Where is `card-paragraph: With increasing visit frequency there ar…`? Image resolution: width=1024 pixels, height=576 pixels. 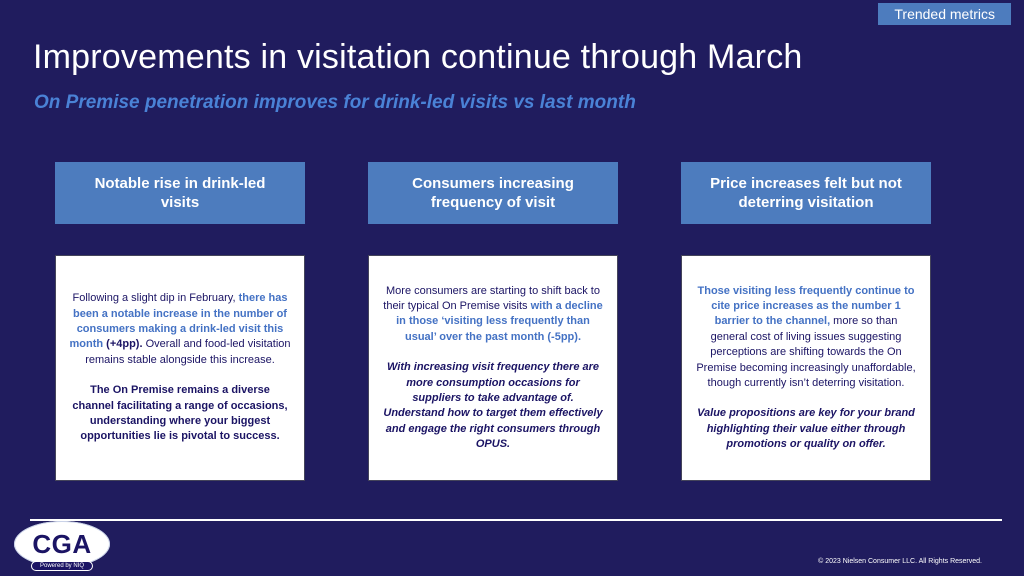
card-paragraph: With increasing visit frequency there ar… is located at coordinates (493, 406).